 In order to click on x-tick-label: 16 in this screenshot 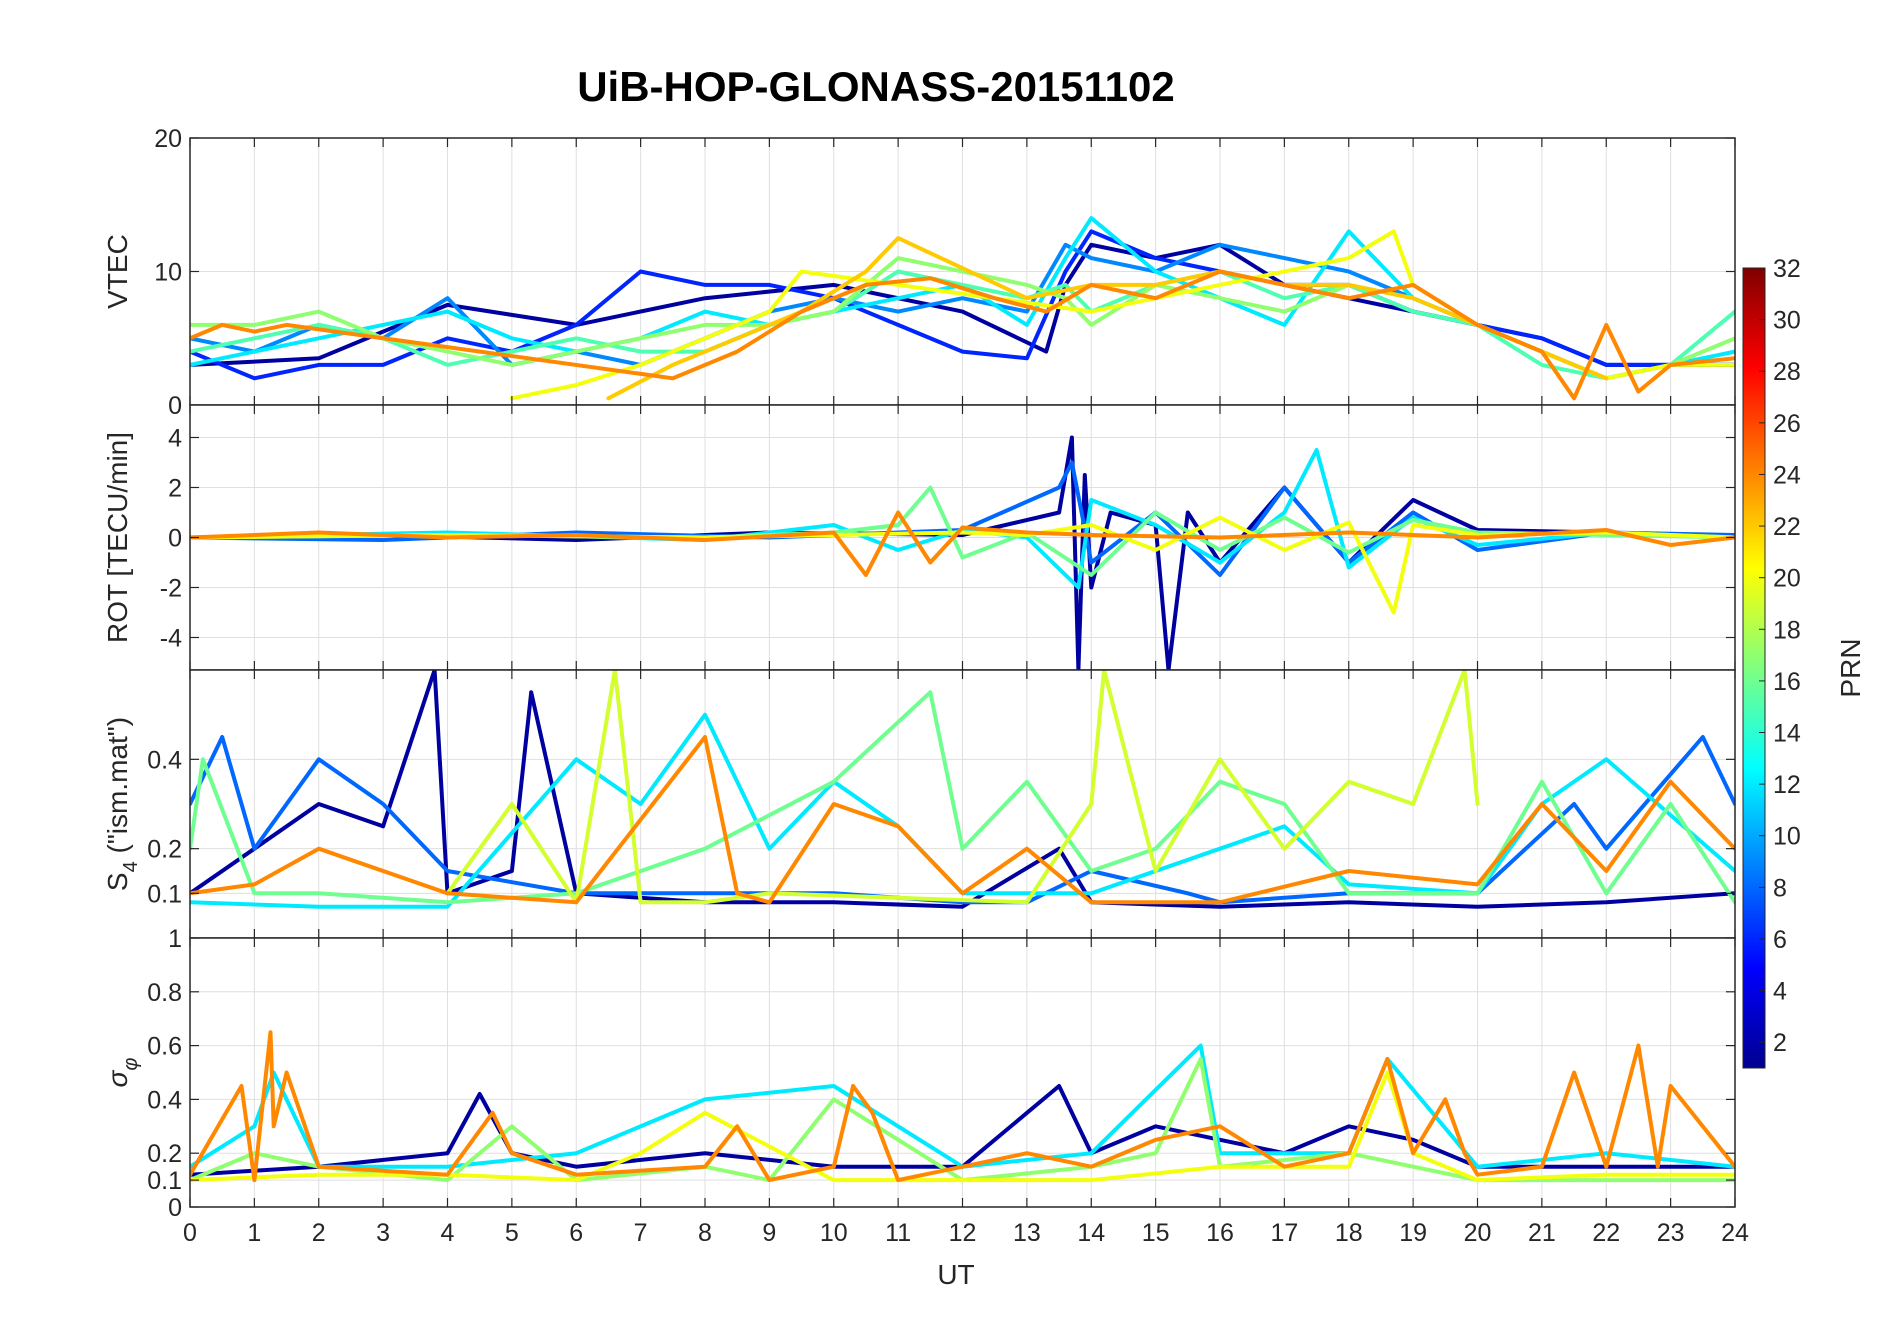, I will do `click(1220, 1233)`.